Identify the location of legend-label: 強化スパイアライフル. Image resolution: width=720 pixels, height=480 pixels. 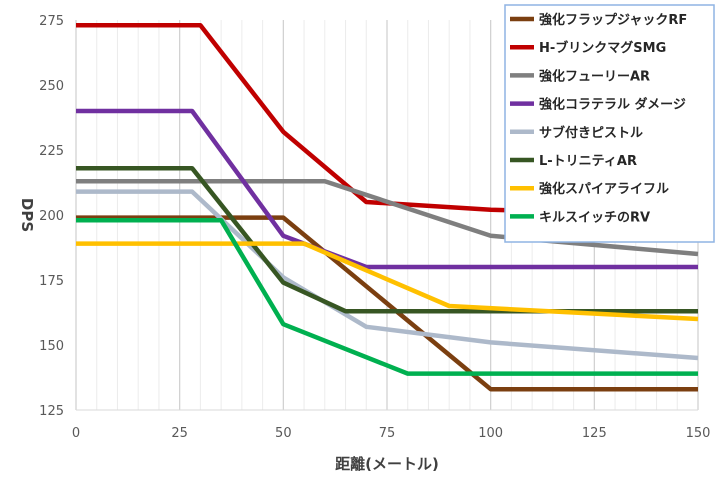
(604, 189).